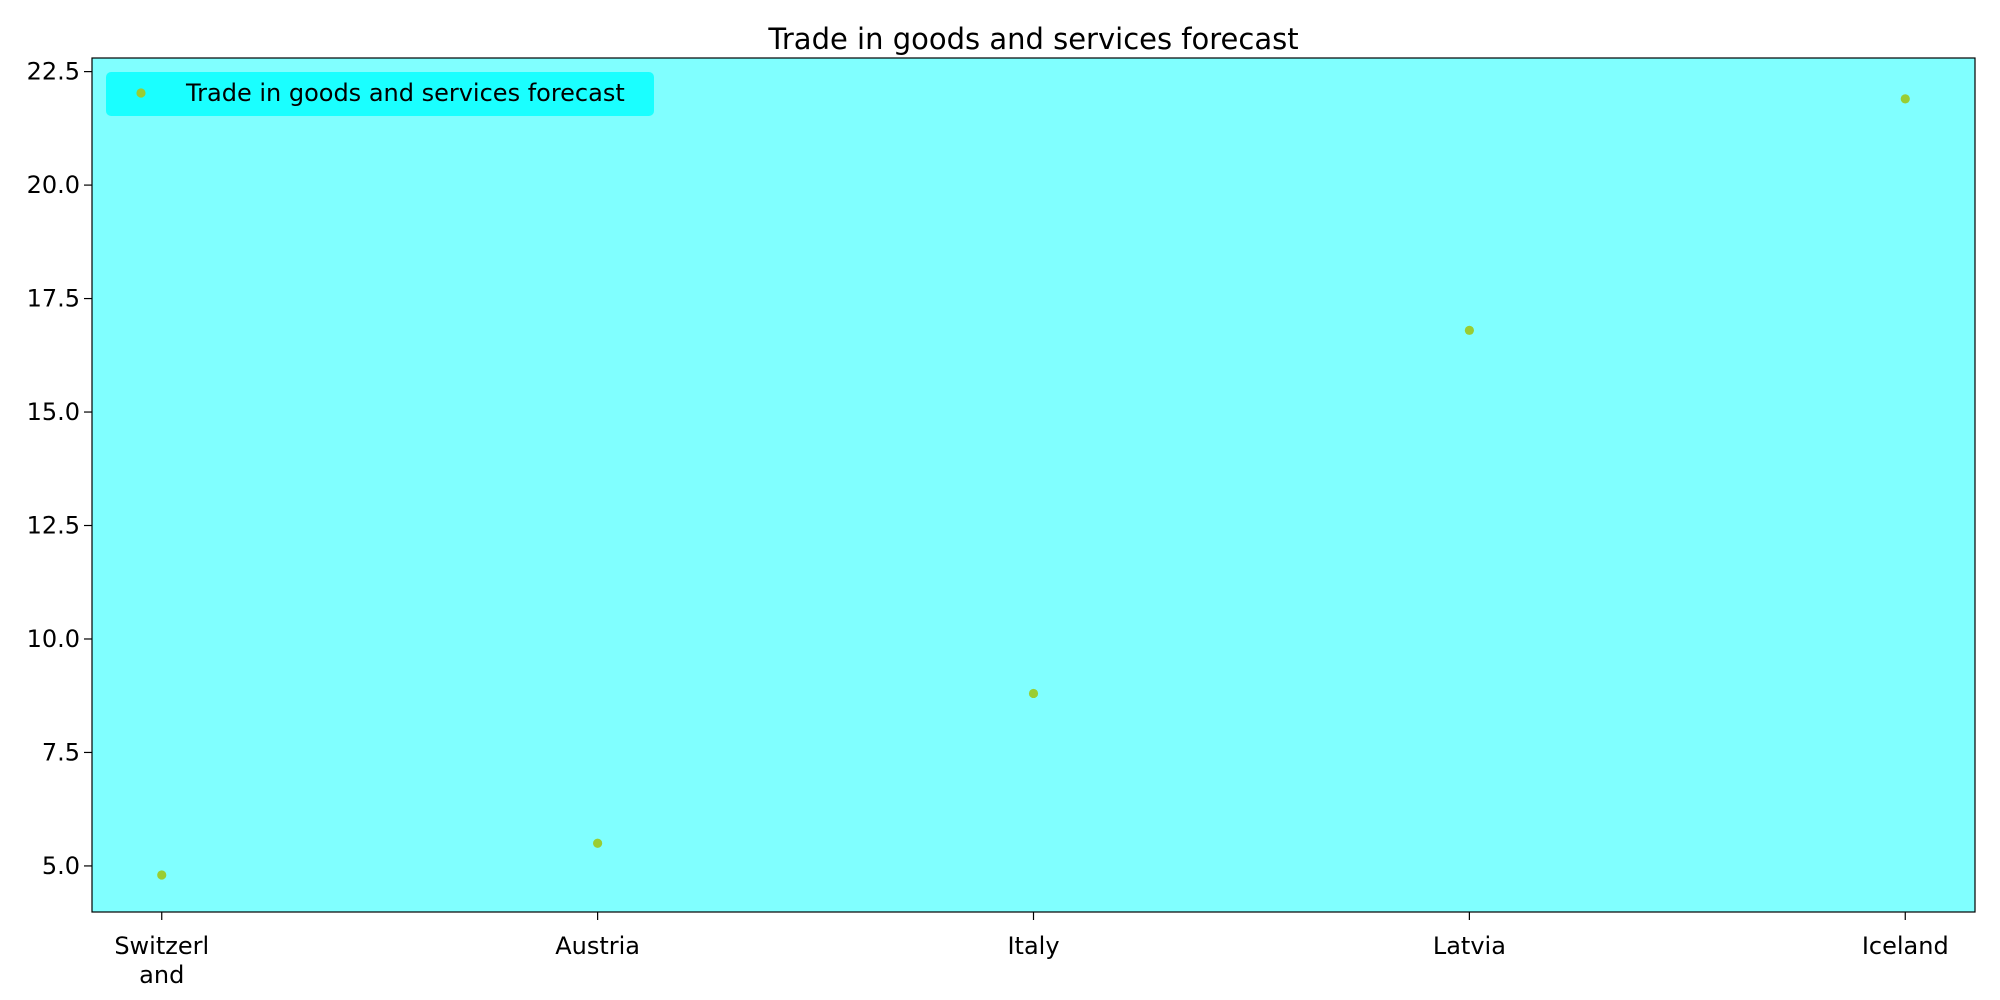 The width and height of the screenshot is (2000, 1000). What do you see at coordinates (161, 946) in the screenshot?
I see `x-tick-label: Switzerl` at bounding box center [161, 946].